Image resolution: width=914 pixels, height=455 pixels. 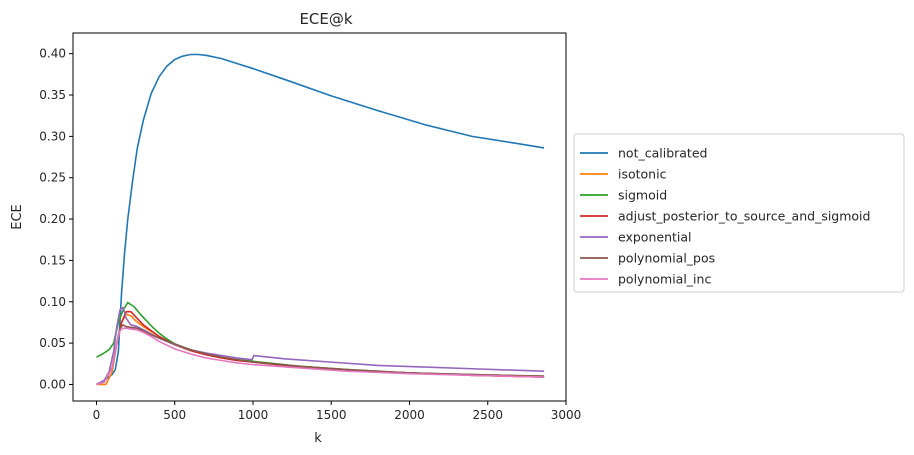 I want to click on legend-label: exponential, so click(x=655, y=237).